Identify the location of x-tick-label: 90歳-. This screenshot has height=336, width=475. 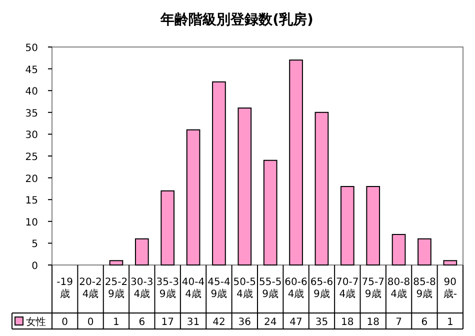
(450, 289).